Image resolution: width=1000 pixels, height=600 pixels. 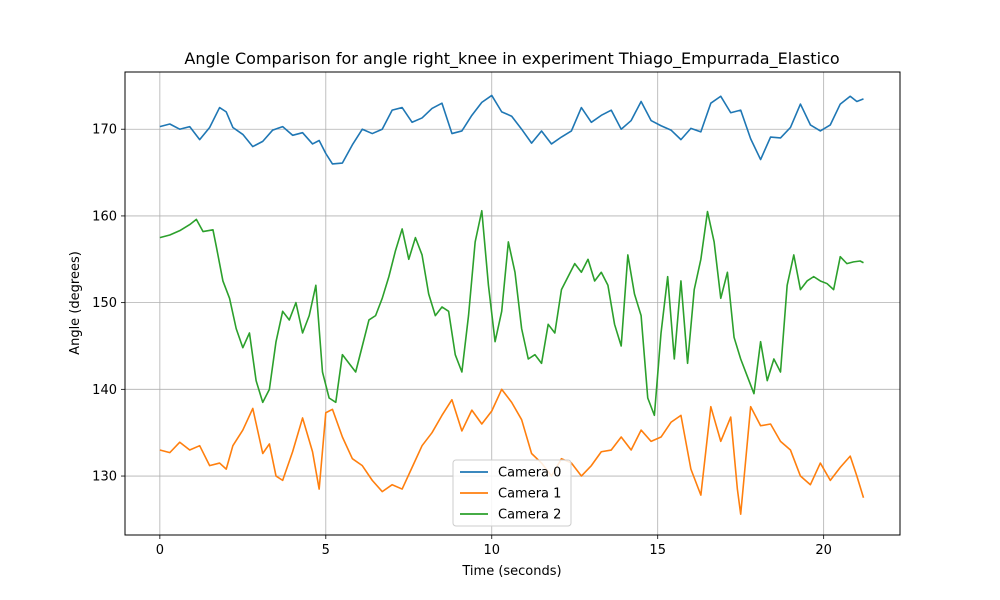 What do you see at coordinates (75, 303) in the screenshot?
I see `y-axis-label: Angle (degrees)` at bounding box center [75, 303].